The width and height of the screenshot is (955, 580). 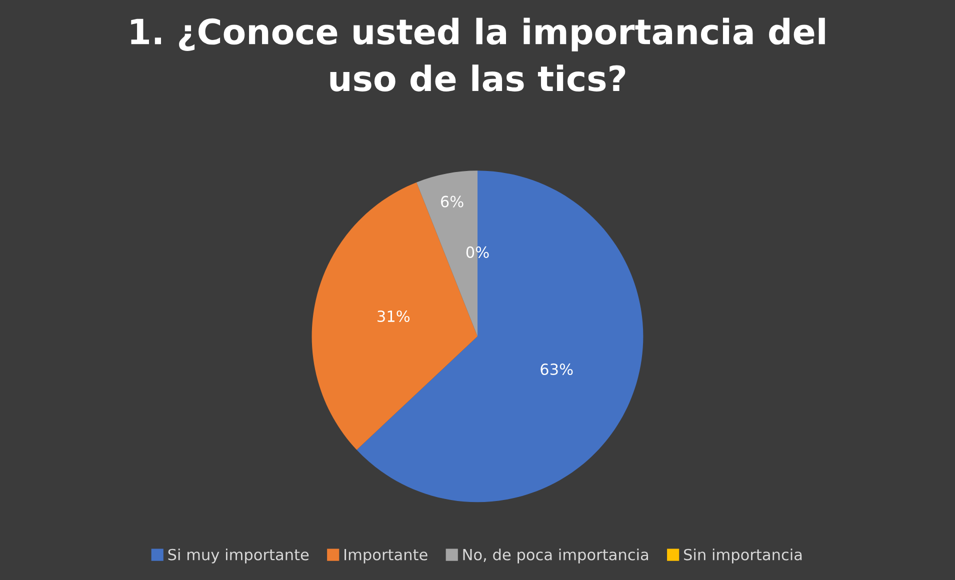 What do you see at coordinates (394, 316) in the screenshot?
I see `data-label: 31%` at bounding box center [394, 316].